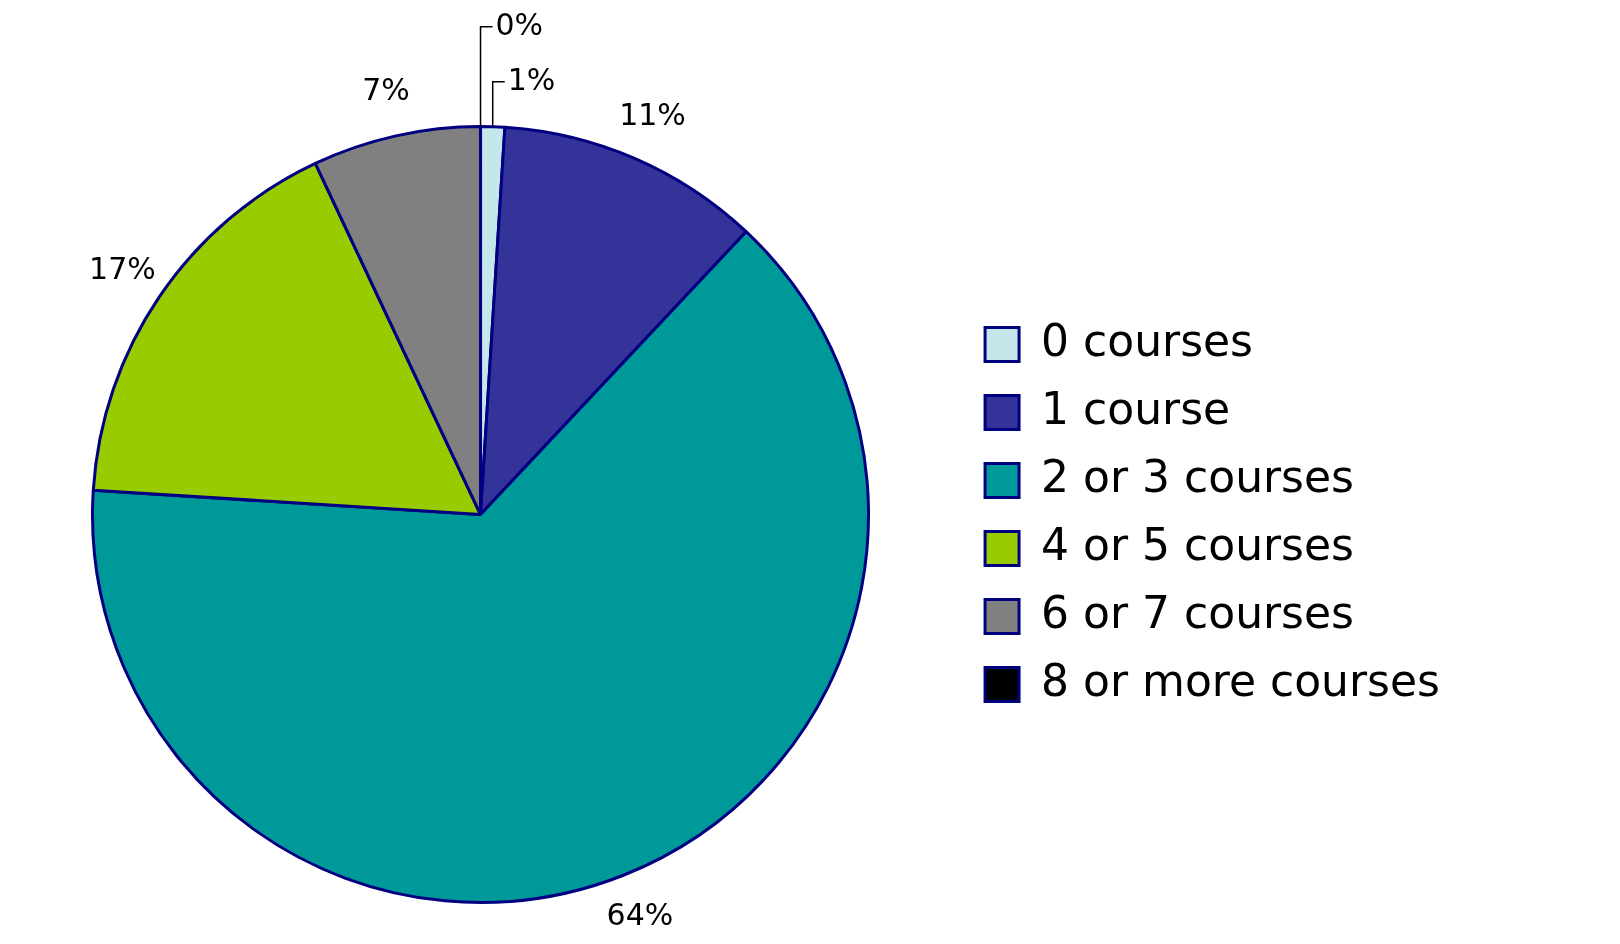 The image size is (1620, 944). I want to click on data-label: 64%, so click(640, 914).